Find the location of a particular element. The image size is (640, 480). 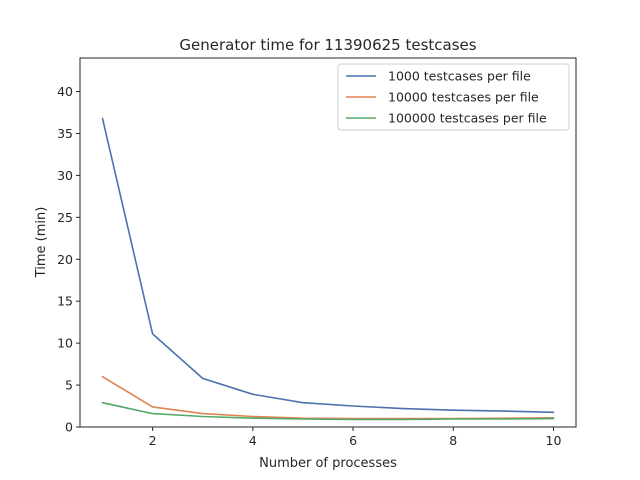

x-axis: 2 4 6 8 10 is located at coordinates (355, 437).